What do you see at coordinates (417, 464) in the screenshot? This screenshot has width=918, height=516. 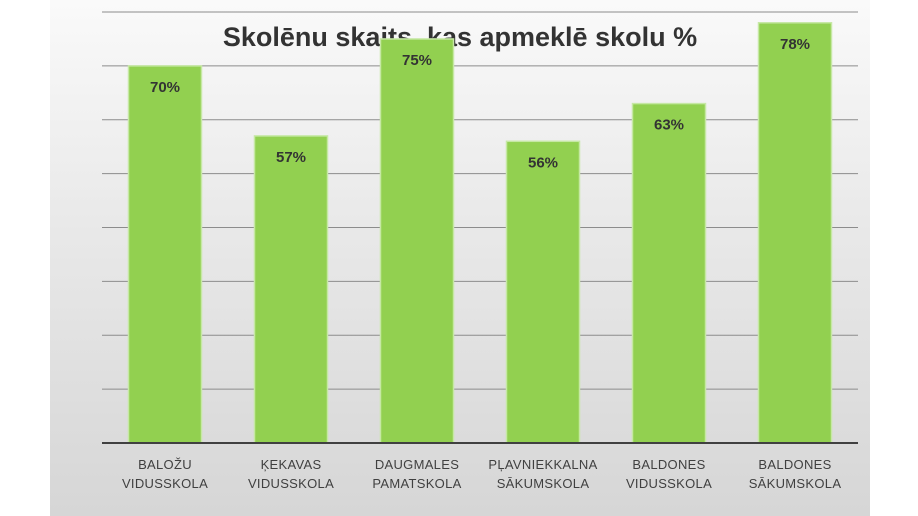 I see `category-label: DAUGMALES` at bounding box center [417, 464].